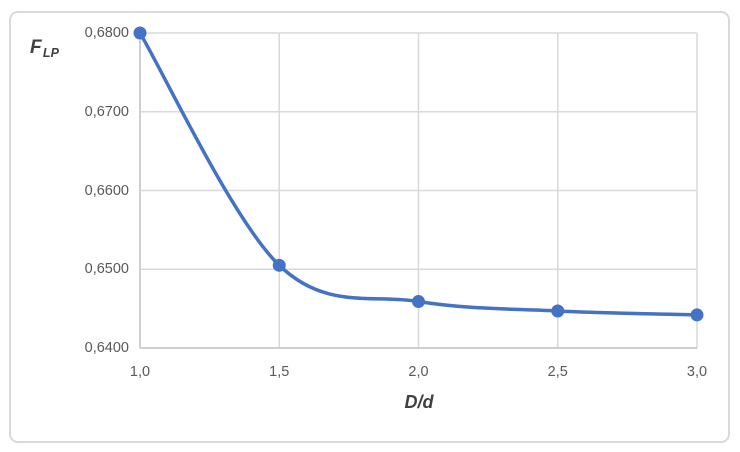  I want to click on x-axis-tick-label: 3,0, so click(697, 372).